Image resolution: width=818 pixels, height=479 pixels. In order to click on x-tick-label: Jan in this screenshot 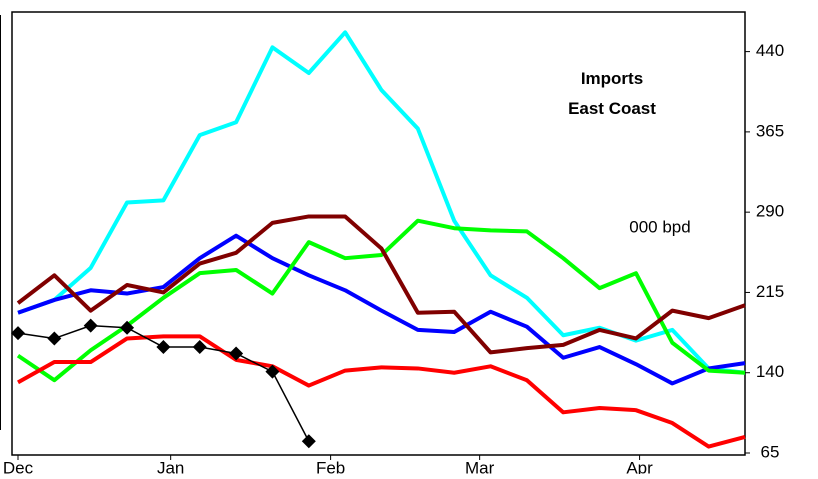, I will do `click(170, 466)`.